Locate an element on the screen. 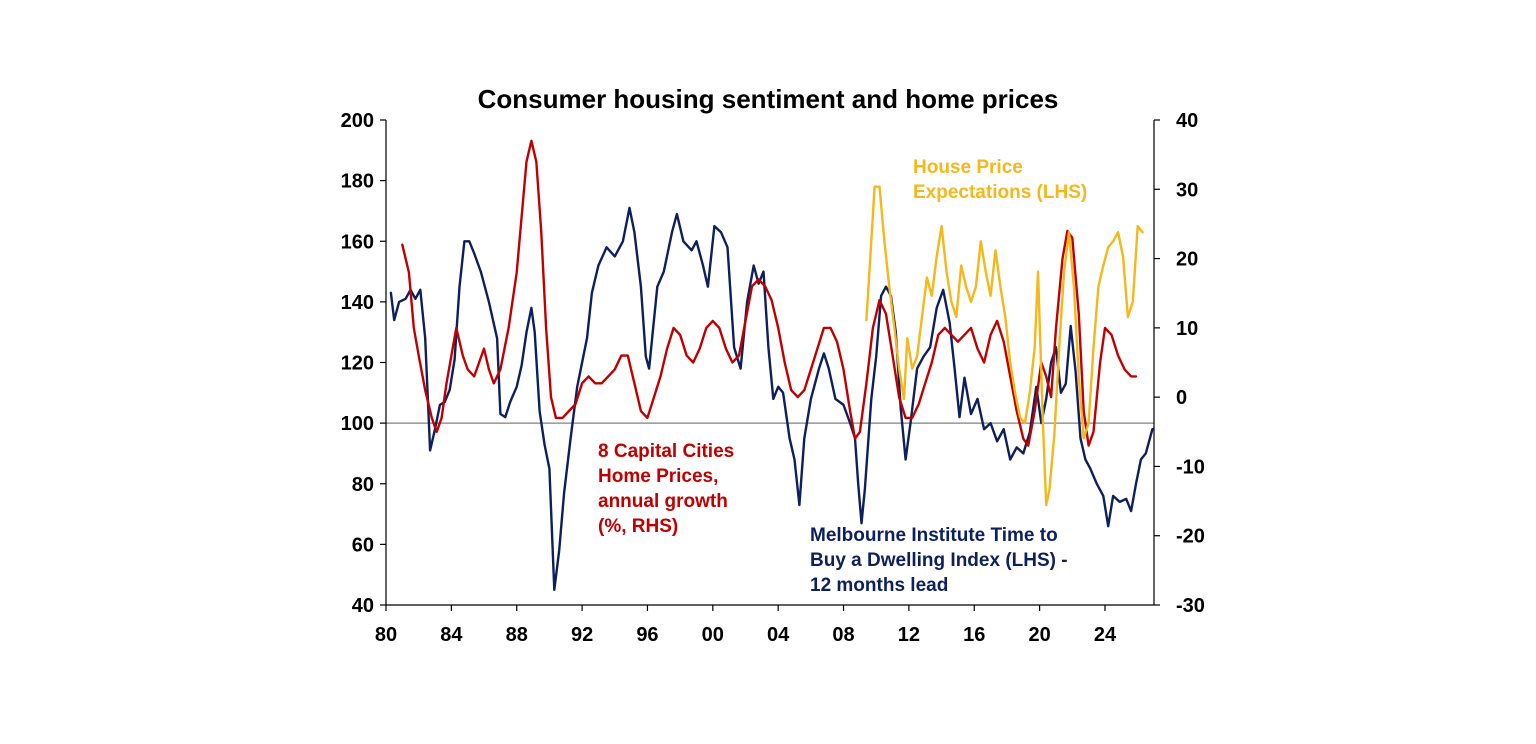 The height and width of the screenshot is (744, 1536). x-tick-label: 16 is located at coordinates (974, 635).